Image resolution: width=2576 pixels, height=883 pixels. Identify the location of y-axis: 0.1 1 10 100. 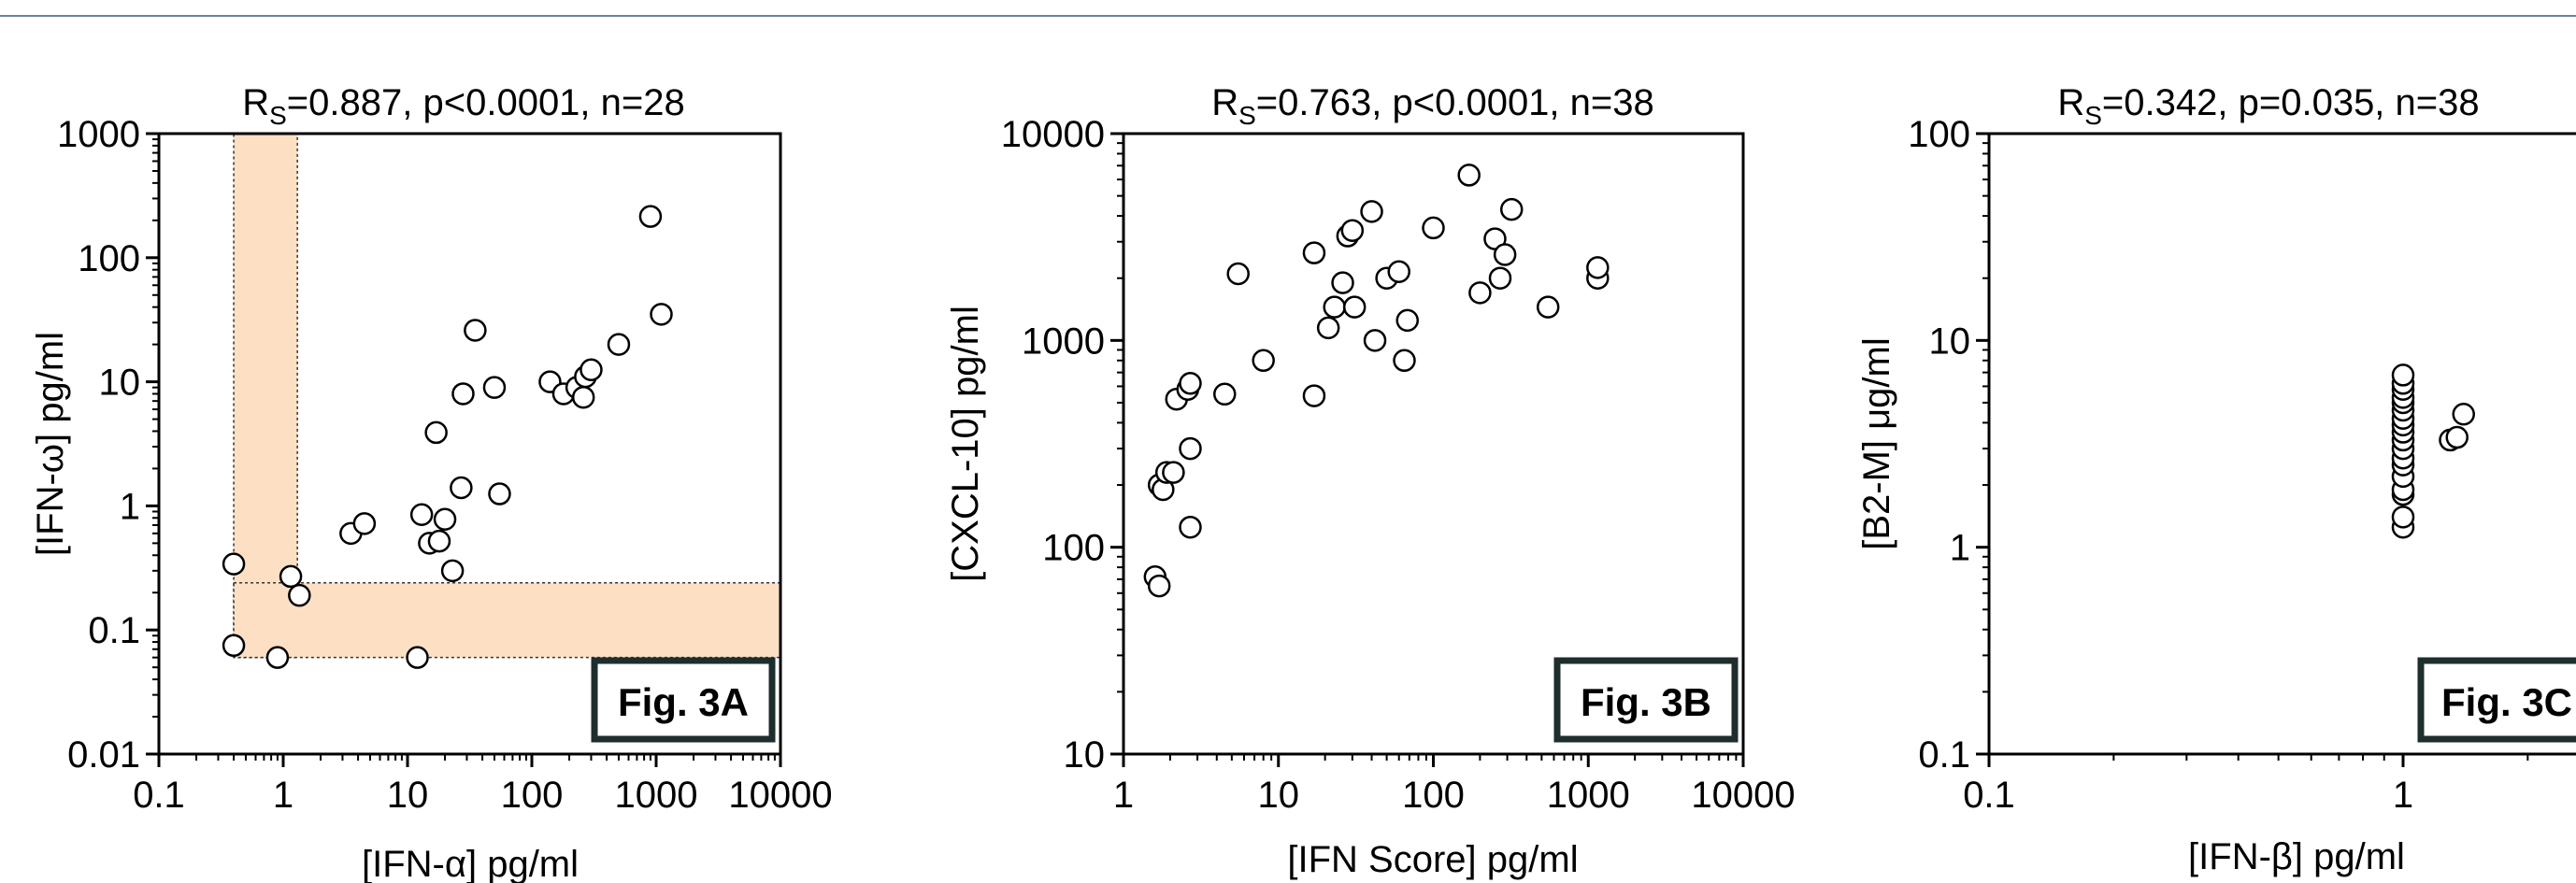
(1948, 445).